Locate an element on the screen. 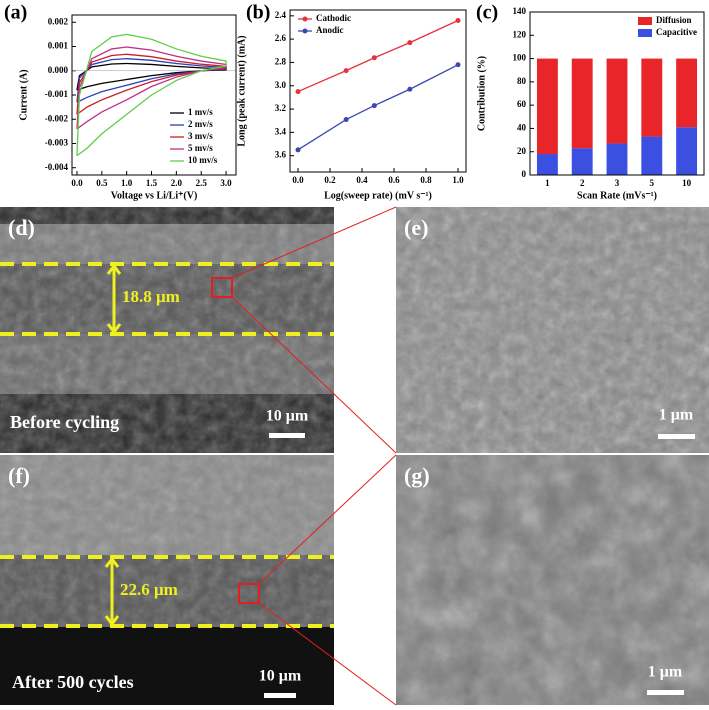  x-axis-label: Log(sweep rate) (mV s⁻¹) is located at coordinates (378, 195).